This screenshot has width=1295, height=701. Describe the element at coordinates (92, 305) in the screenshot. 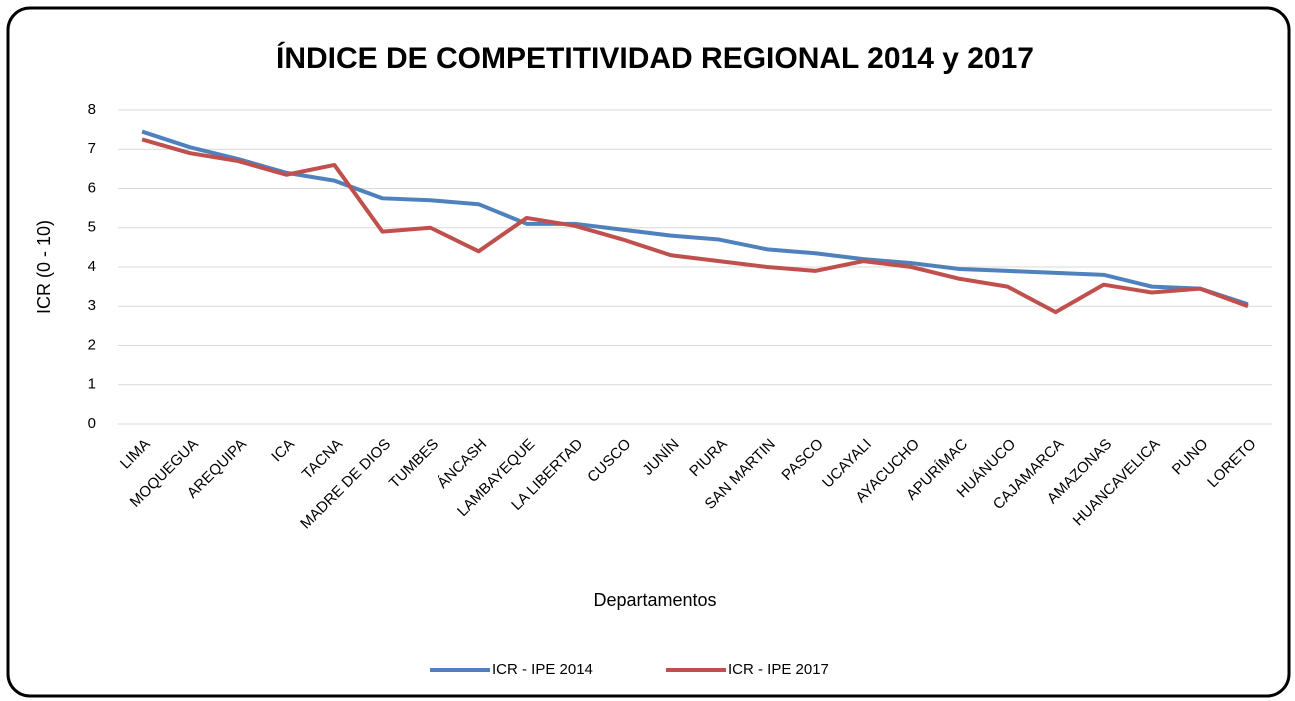

I see `y-tick-label: 3` at that location.